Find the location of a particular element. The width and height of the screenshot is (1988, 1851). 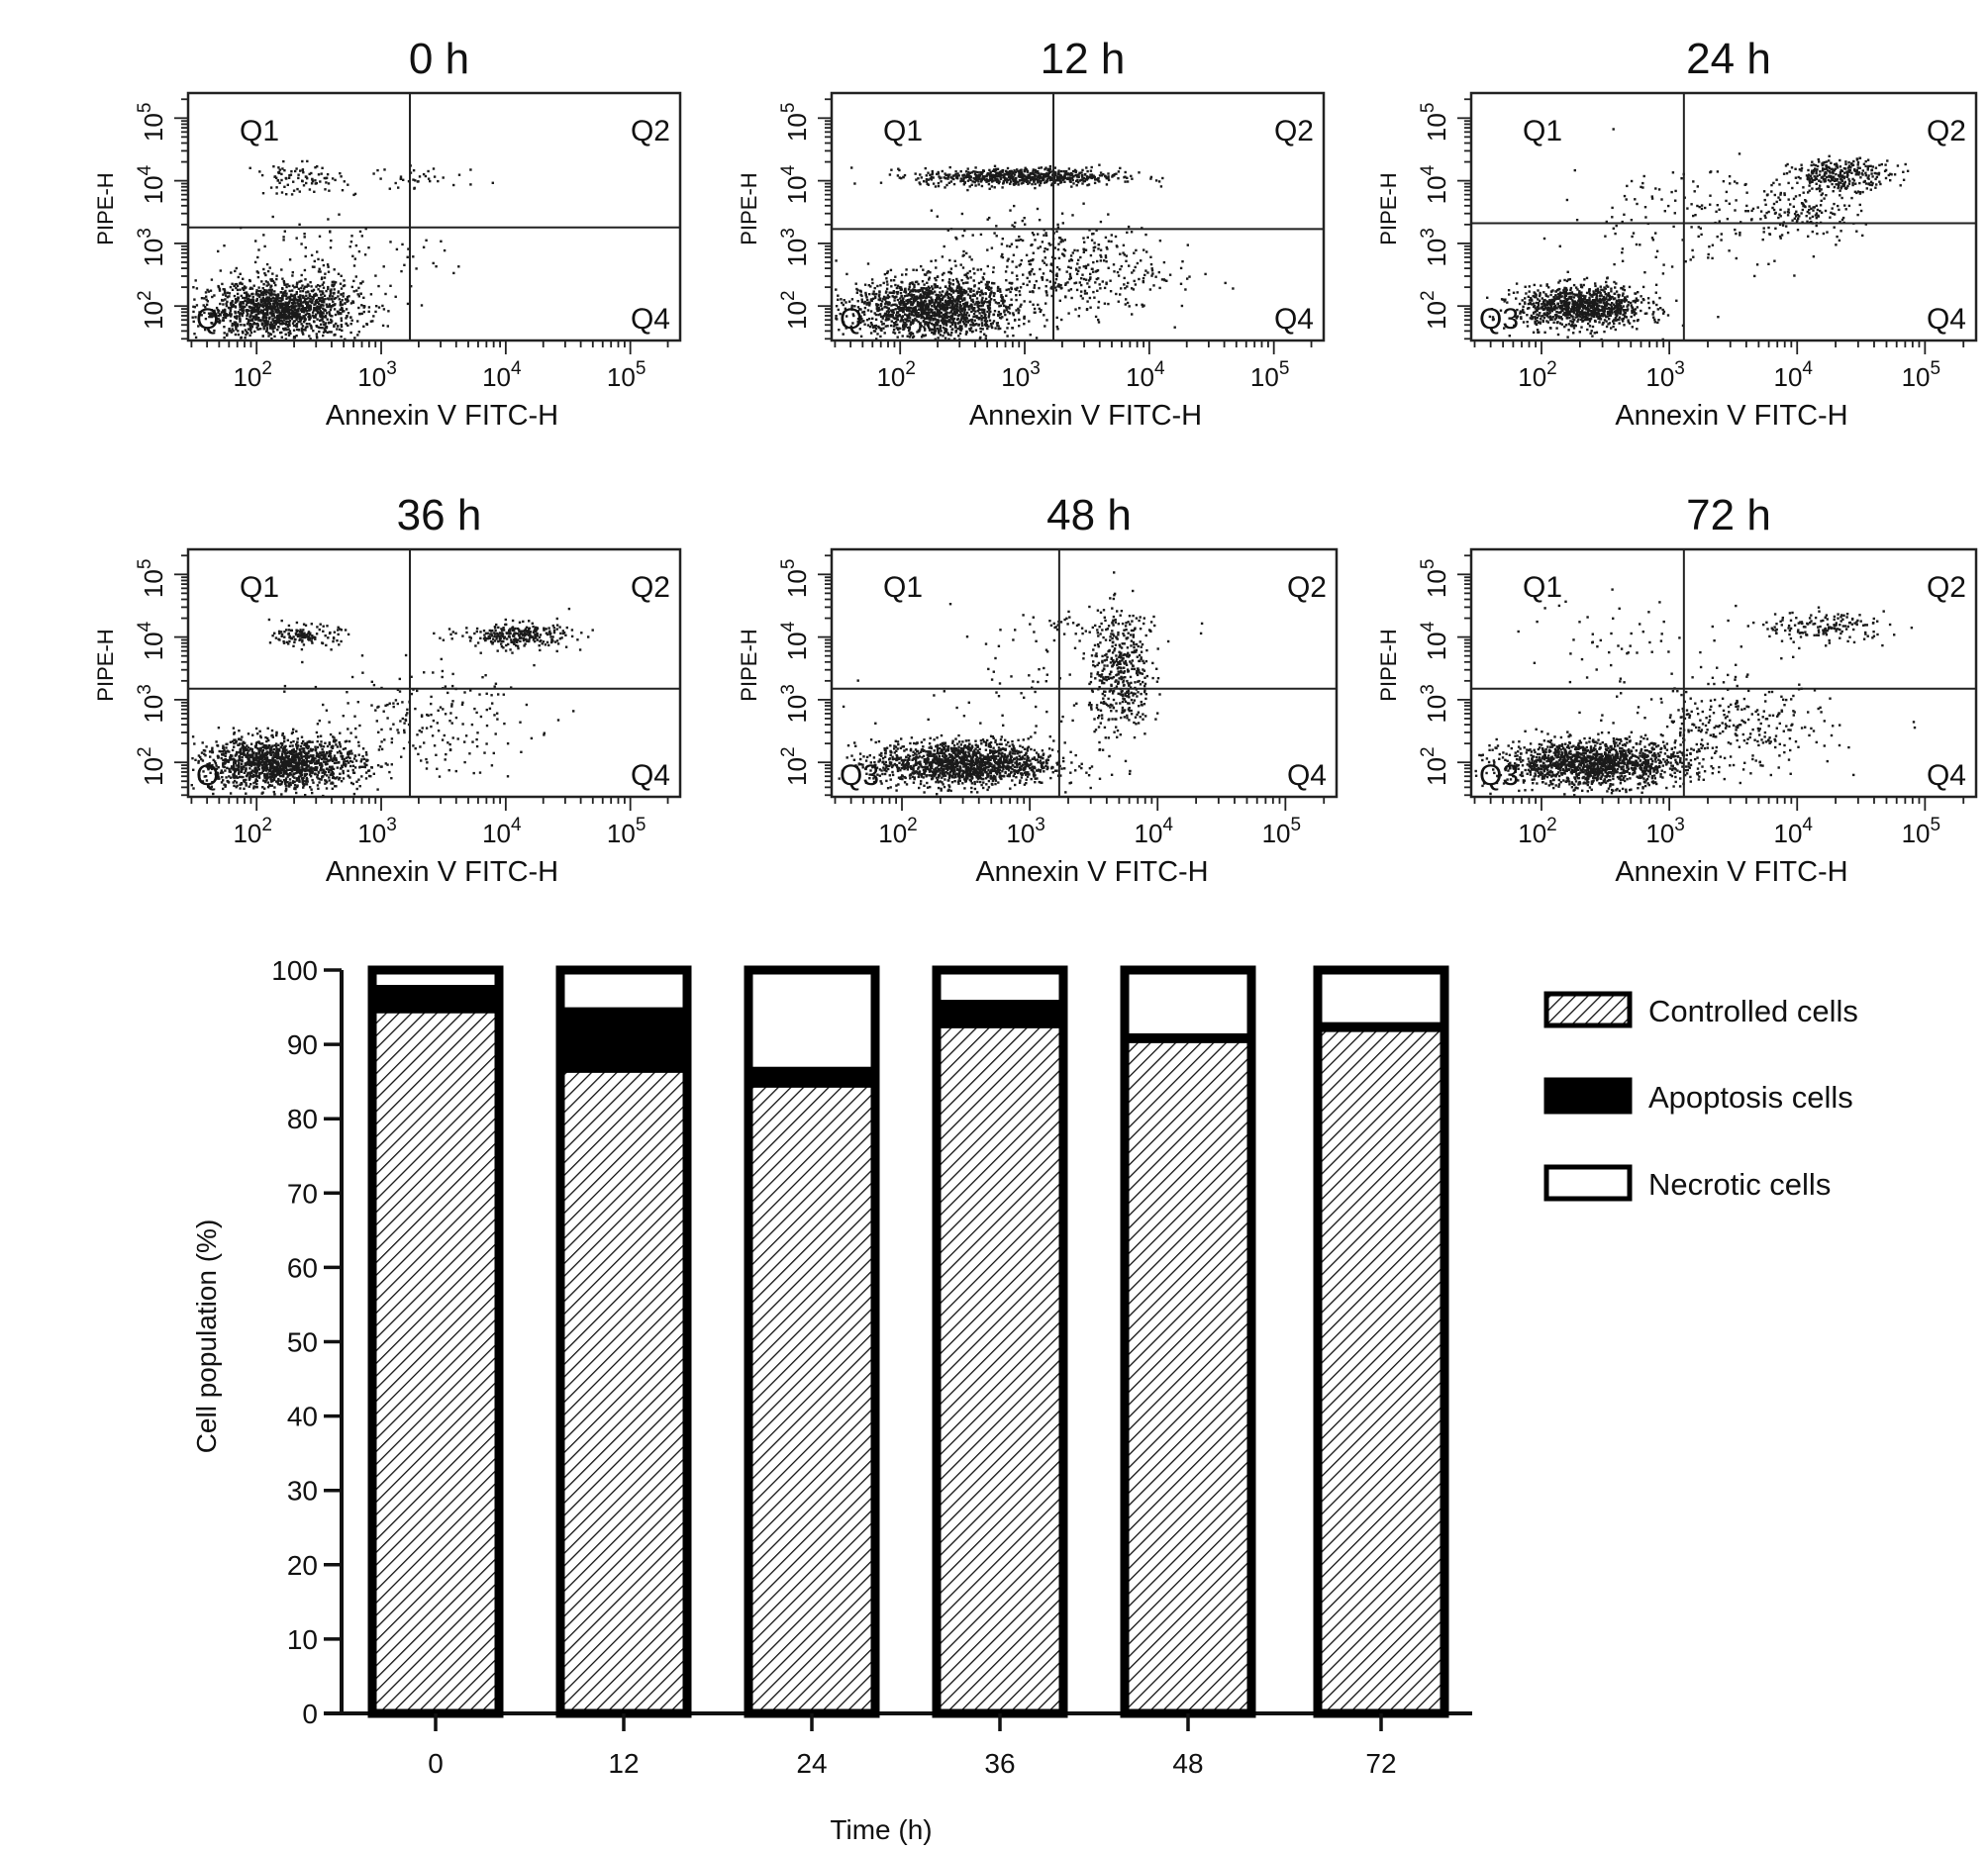

y-tick-label: 103 is located at coordinates (151, 247).